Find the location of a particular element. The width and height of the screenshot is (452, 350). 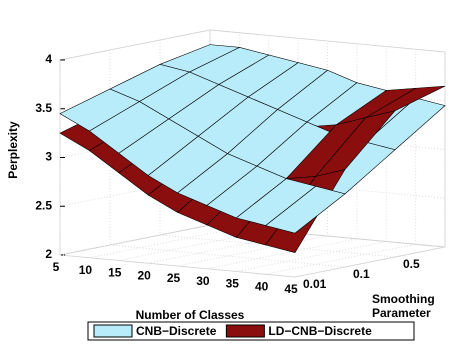

legend-label: LD−CNB−Discrete is located at coordinates (320, 331).